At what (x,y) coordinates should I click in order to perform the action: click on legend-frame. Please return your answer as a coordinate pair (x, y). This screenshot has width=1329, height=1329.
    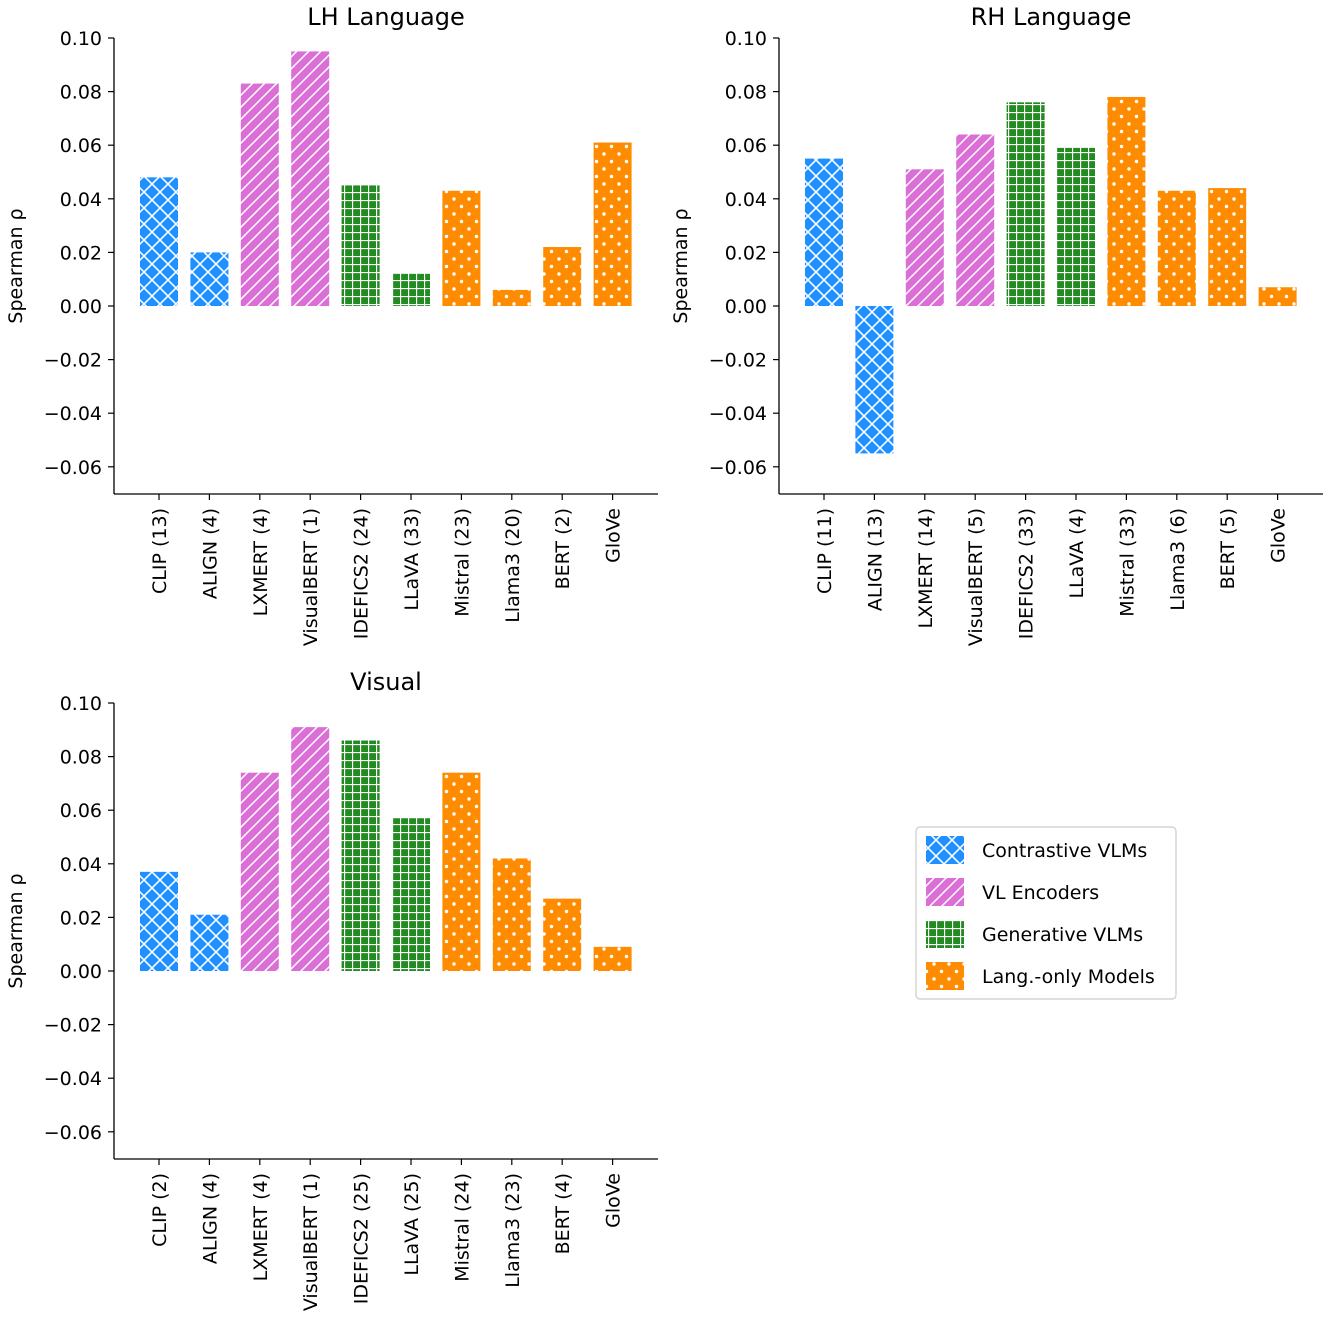
    Looking at the image, I should click on (1046, 913).